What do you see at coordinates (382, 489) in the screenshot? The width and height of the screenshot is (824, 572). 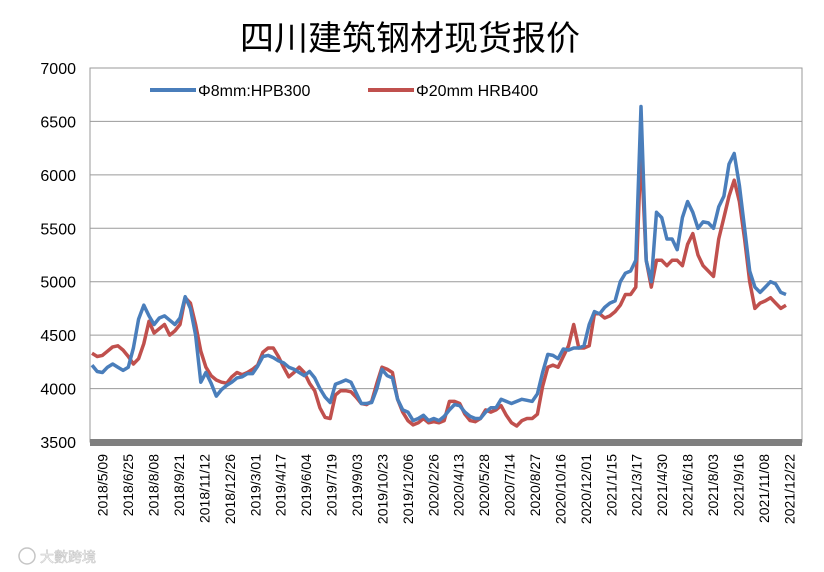 I see `x-tick-label: 2019/10/23` at bounding box center [382, 489].